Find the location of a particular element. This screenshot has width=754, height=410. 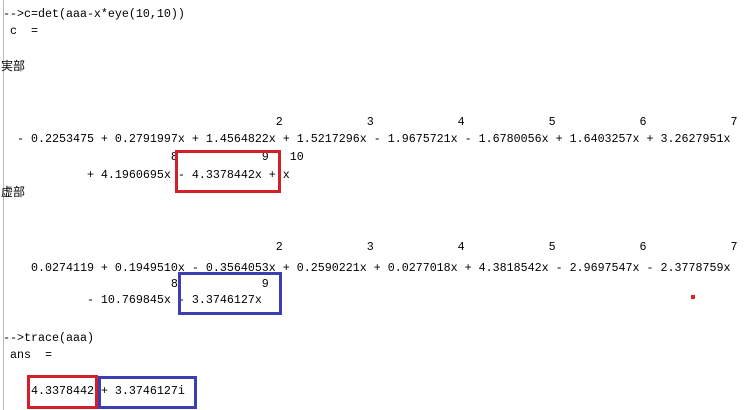

exponent-line: 8 9 10 is located at coordinates (153, 157).